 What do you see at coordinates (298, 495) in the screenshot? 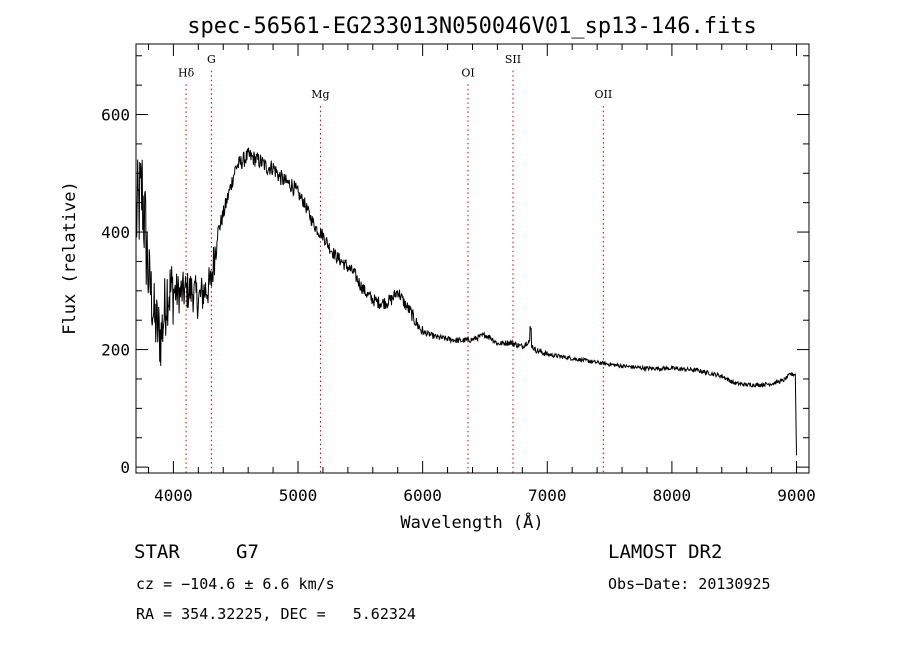
I see `x-tick-label: 5000` at bounding box center [298, 495].